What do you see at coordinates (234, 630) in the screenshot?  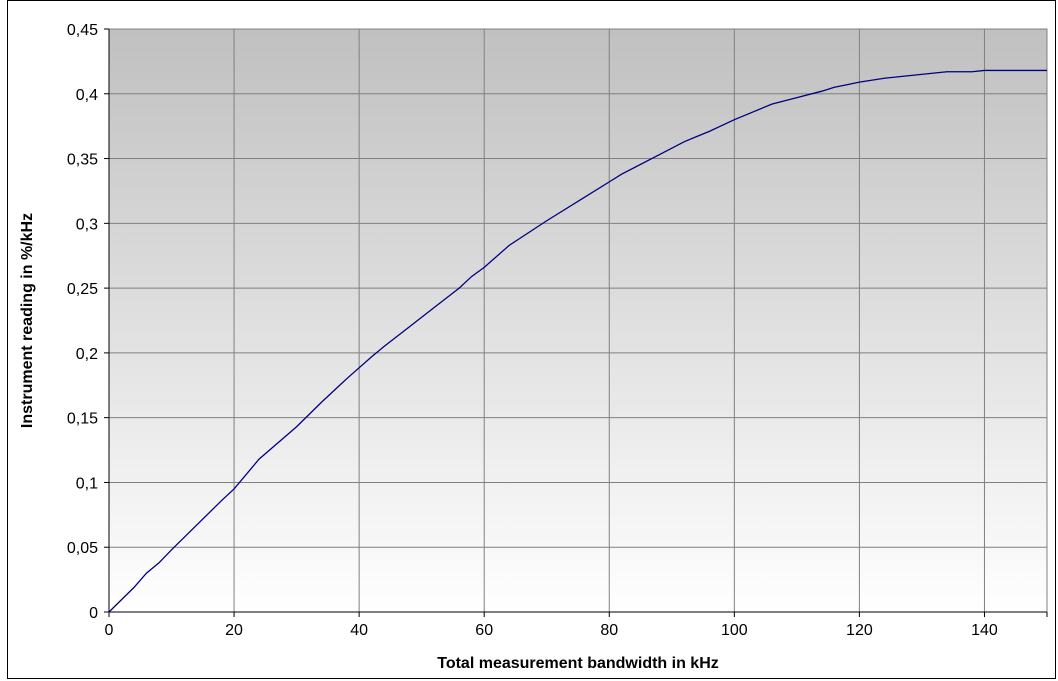 I see `x-tick-label: 20` at bounding box center [234, 630].